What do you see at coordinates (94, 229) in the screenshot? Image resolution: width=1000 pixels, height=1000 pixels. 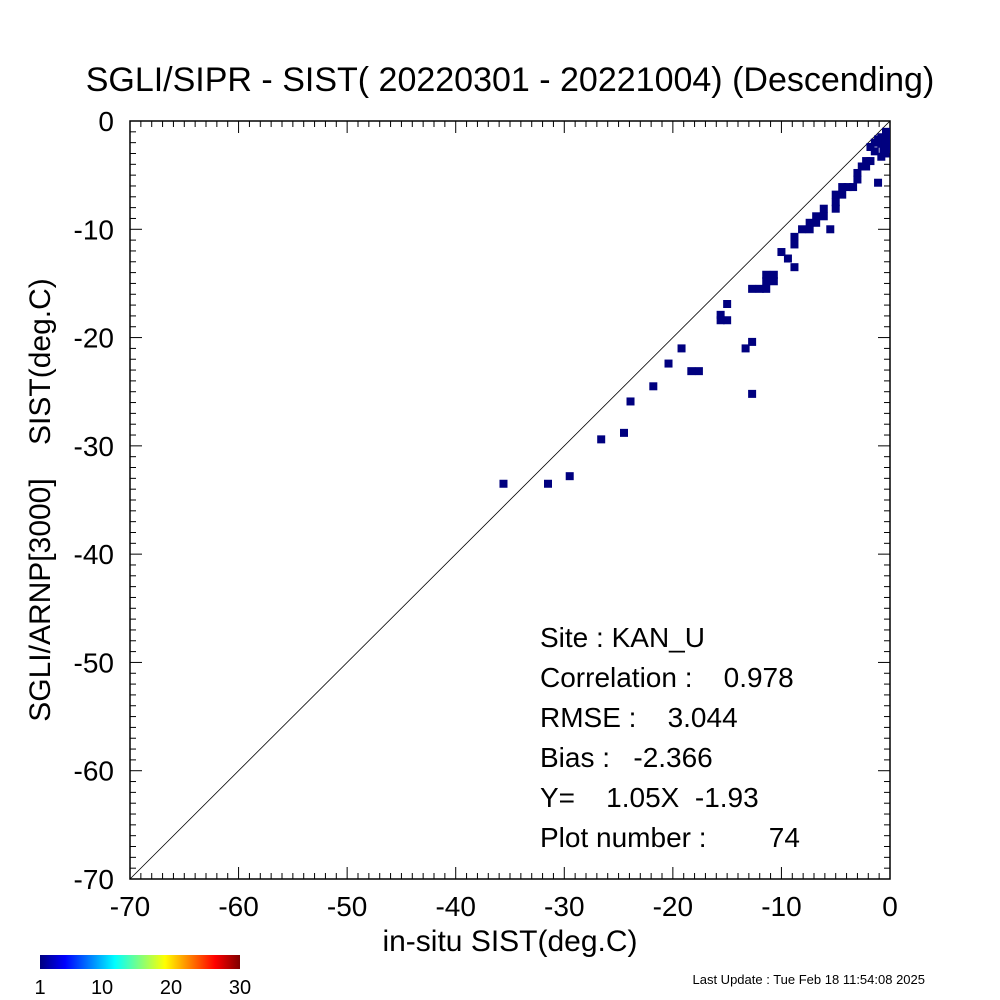 I see `y-tick-label: -10` at bounding box center [94, 229].